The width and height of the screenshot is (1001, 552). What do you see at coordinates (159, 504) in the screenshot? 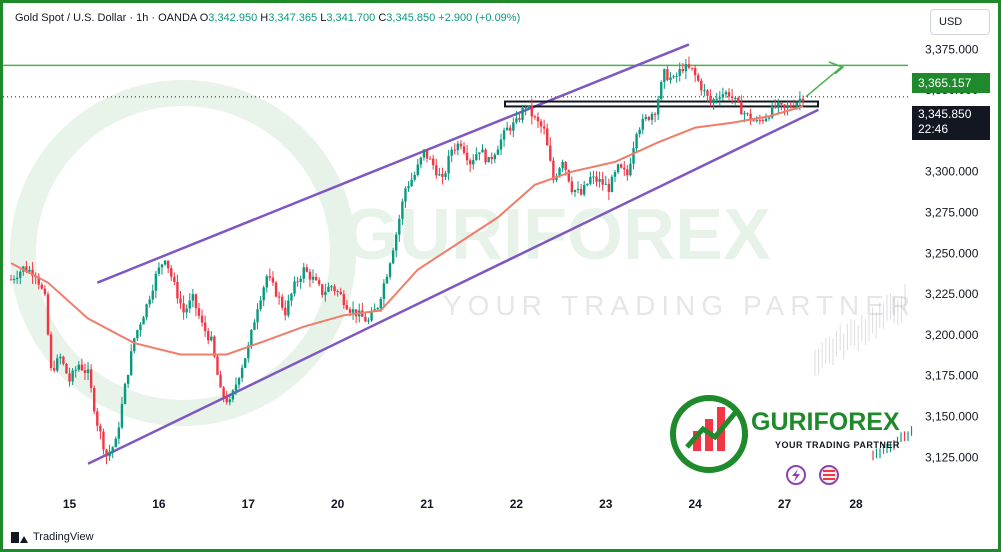
I see `x-tick-label: 16` at bounding box center [159, 504].